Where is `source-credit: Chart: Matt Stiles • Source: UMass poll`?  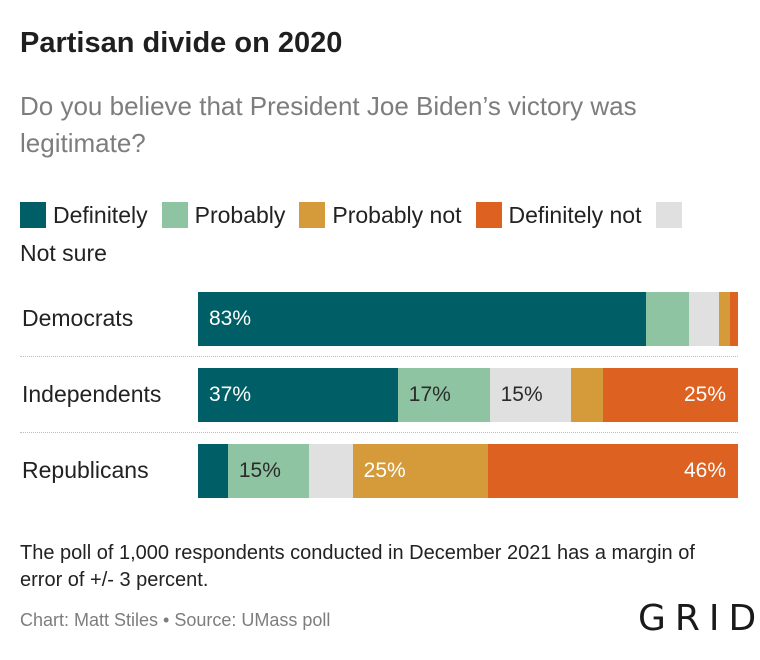
source-credit: Chart: Matt Stiles • Source: UMass poll is located at coordinates (175, 620).